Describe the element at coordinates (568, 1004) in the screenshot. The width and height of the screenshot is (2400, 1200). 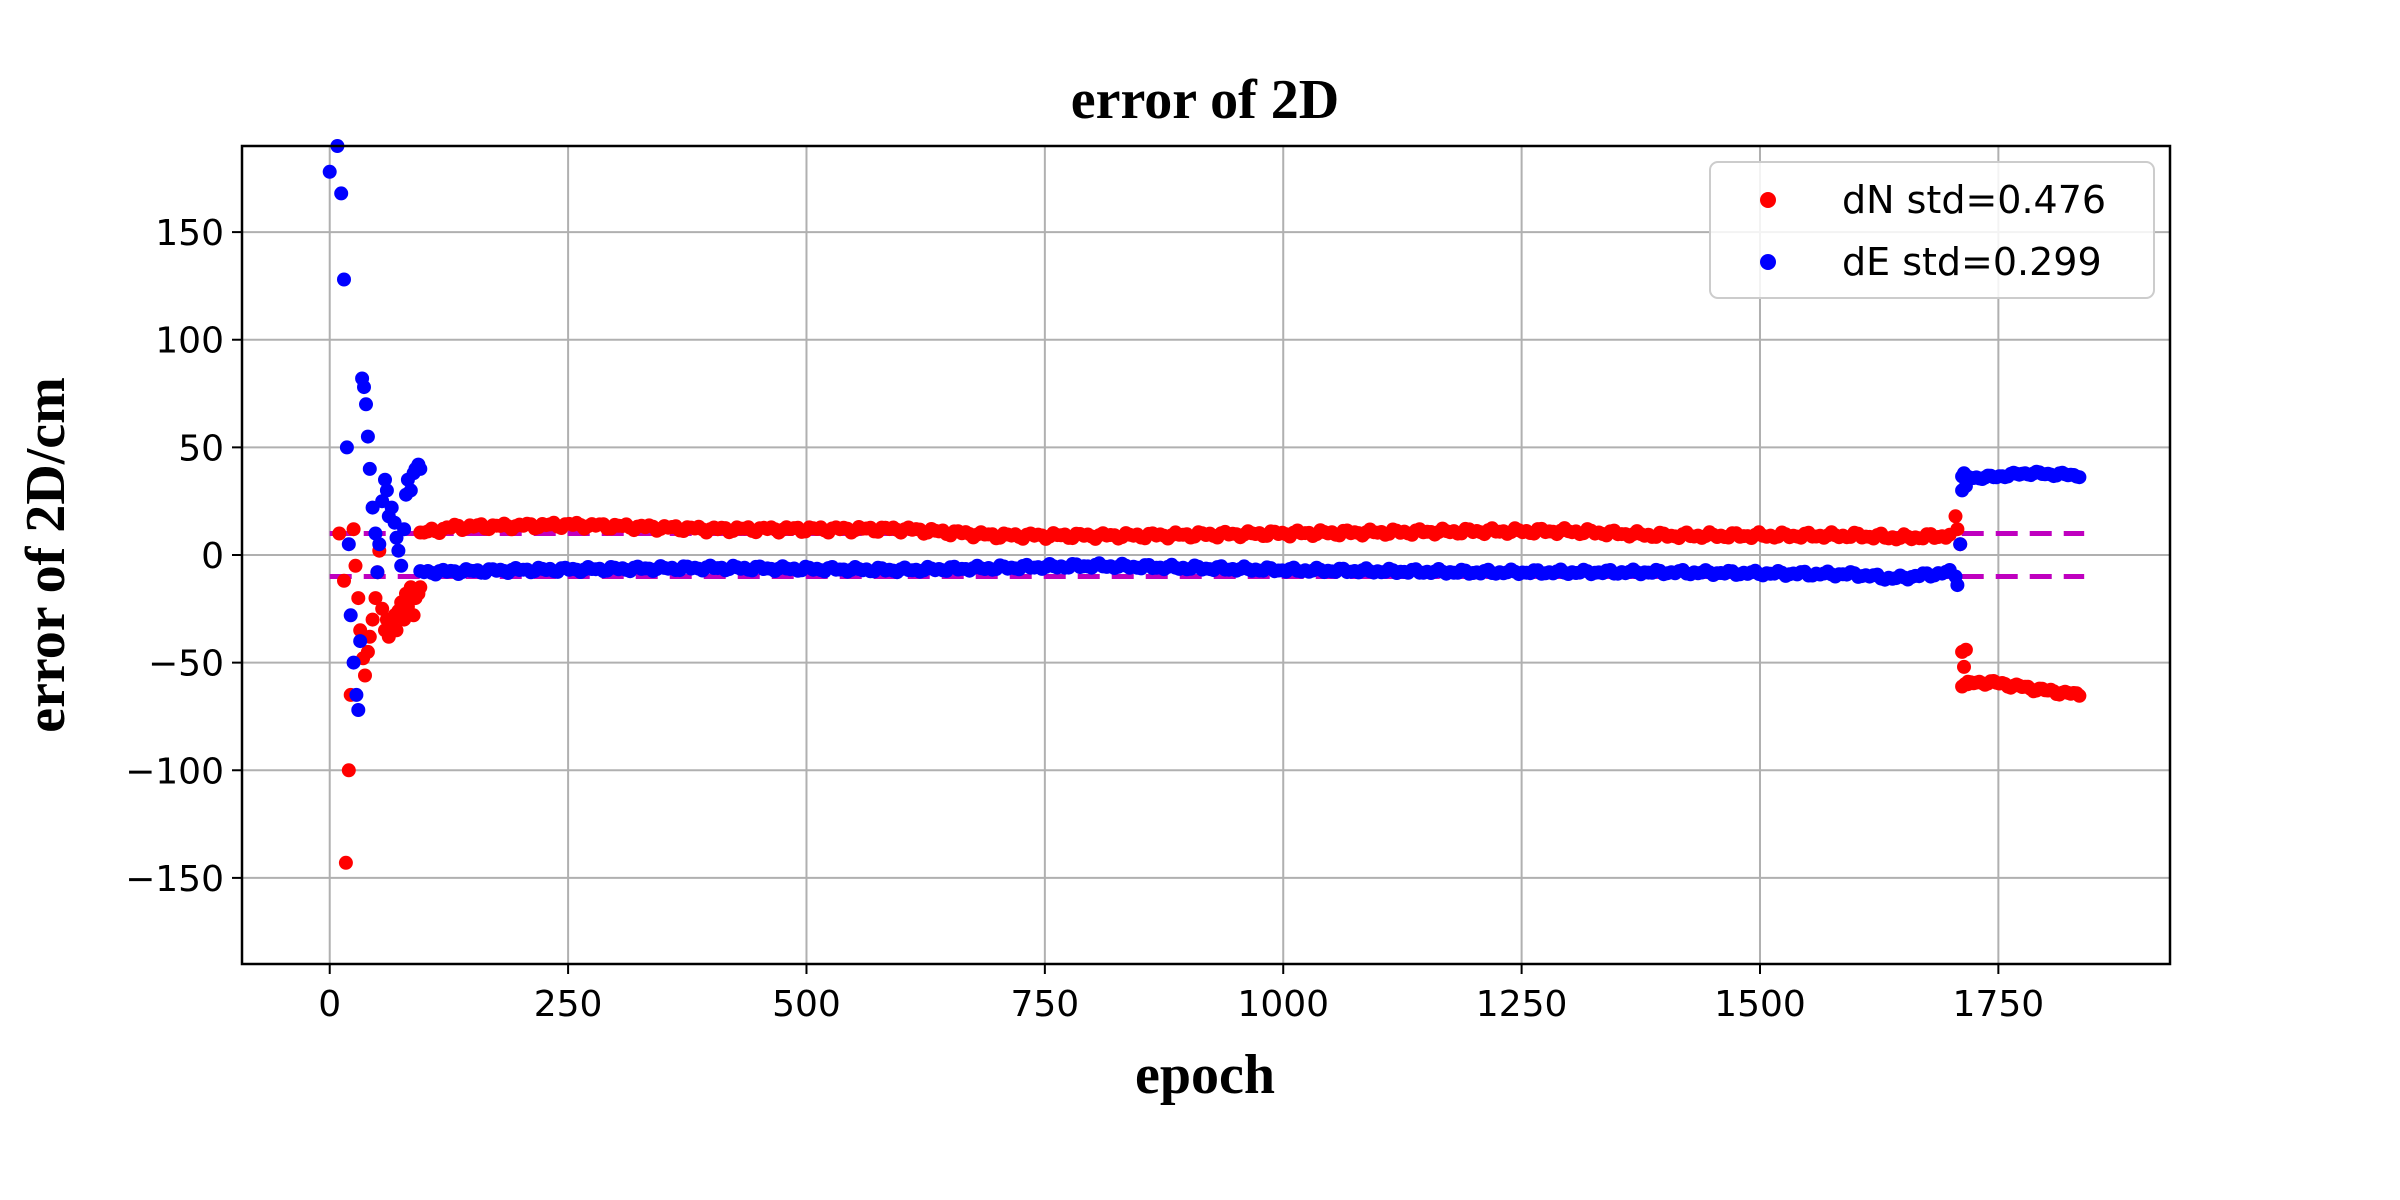
I see `x-tick-label: 250` at that location.